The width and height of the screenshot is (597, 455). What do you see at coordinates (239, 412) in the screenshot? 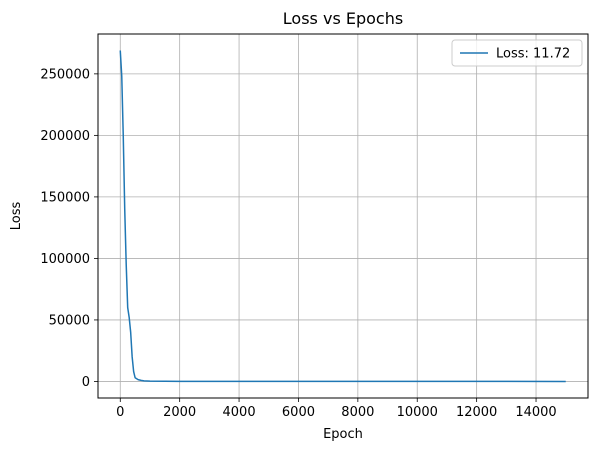
I see `x-tick-label: 4000` at bounding box center [239, 412].